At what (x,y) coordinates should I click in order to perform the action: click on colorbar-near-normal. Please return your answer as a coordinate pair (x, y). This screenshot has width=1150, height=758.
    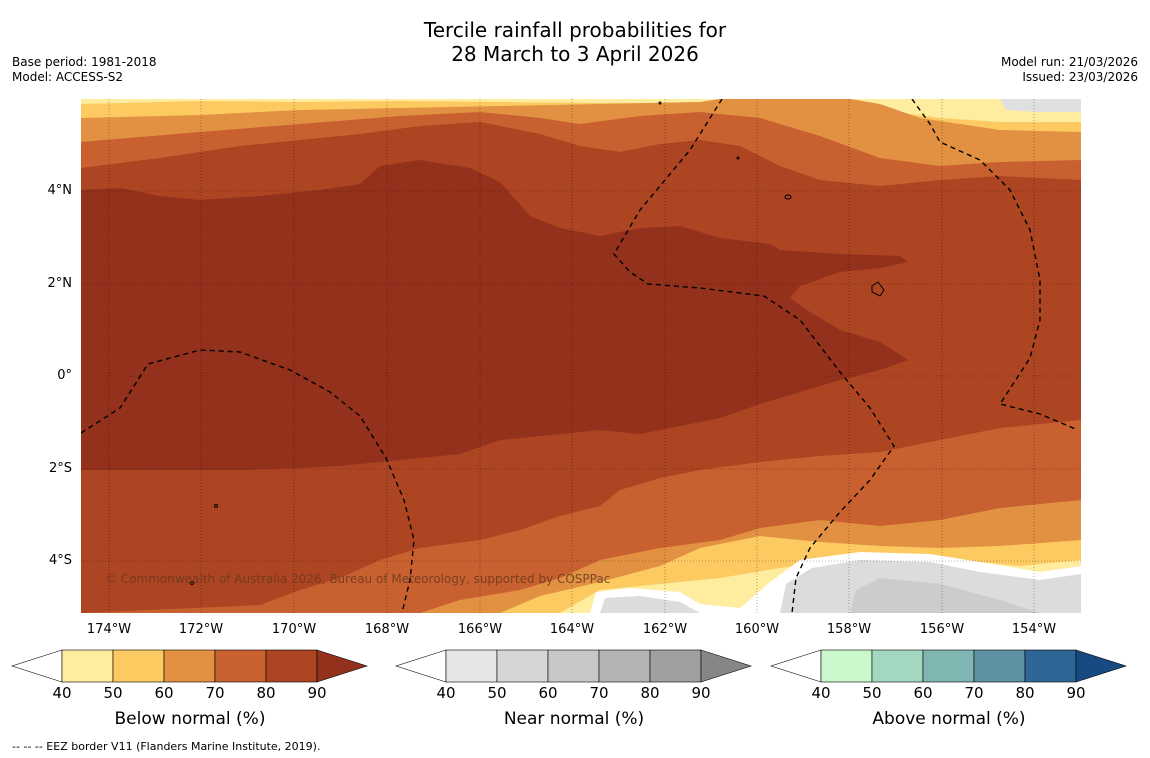
    Looking at the image, I should click on (573, 666).